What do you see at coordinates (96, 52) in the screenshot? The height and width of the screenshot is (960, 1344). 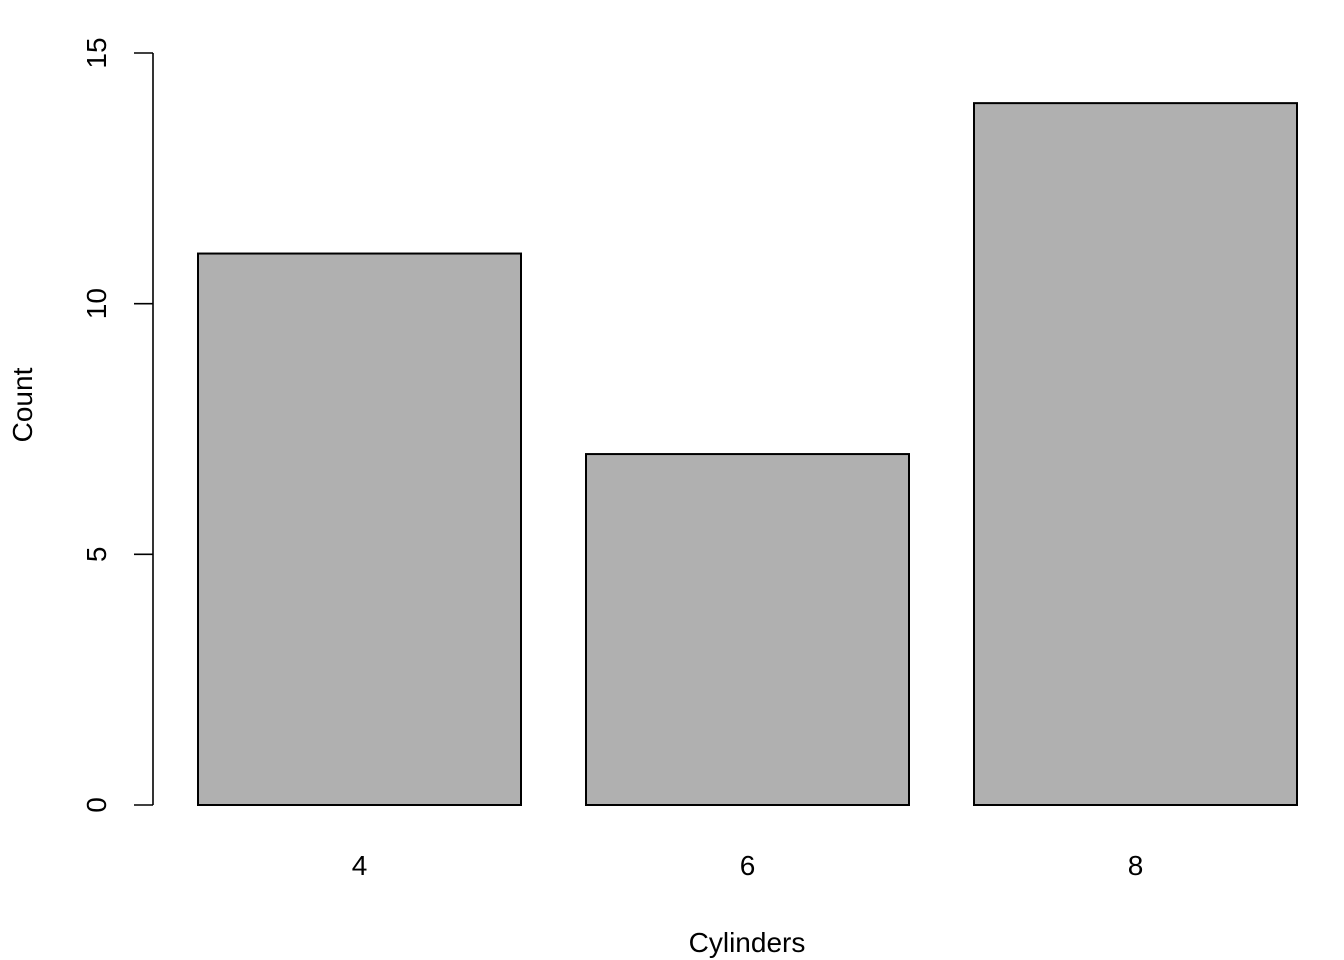 I see `y-tick-label: 15` at bounding box center [96, 52].